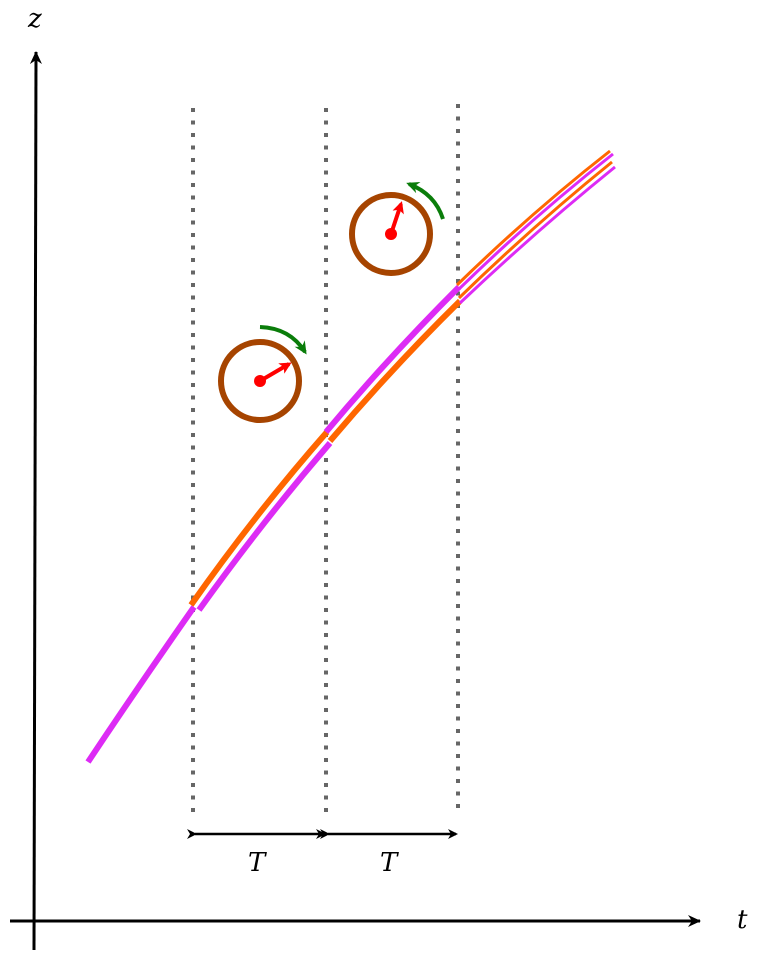 The height and width of the screenshot is (959, 764). I want to click on worldline-segment-1-magenta, so click(264, 526).